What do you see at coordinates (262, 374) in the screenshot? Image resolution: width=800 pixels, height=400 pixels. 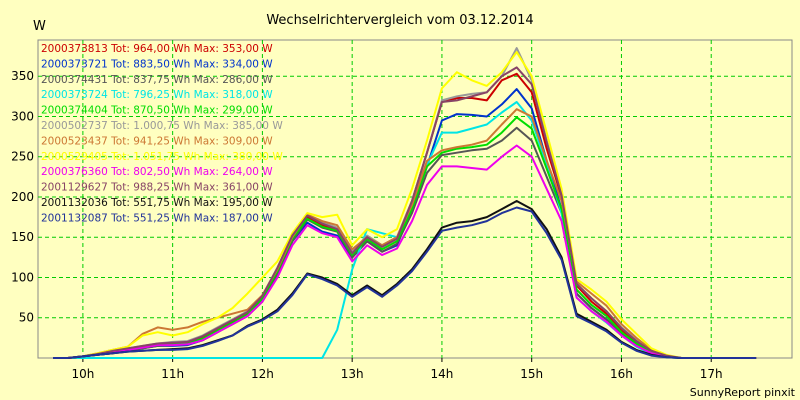 I see `x-tick-label: 12h` at bounding box center [262, 374].